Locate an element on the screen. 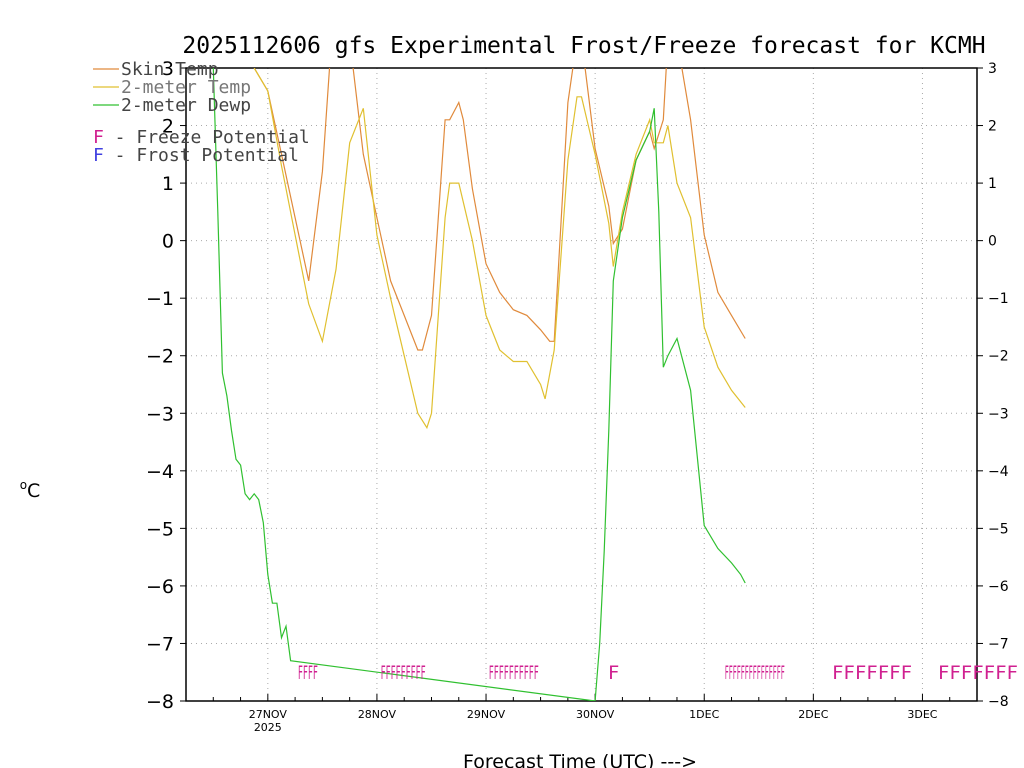 The height and width of the screenshot is (768, 1024). legend-marker-entry: F - Frost Potential is located at coordinates (196, 155).